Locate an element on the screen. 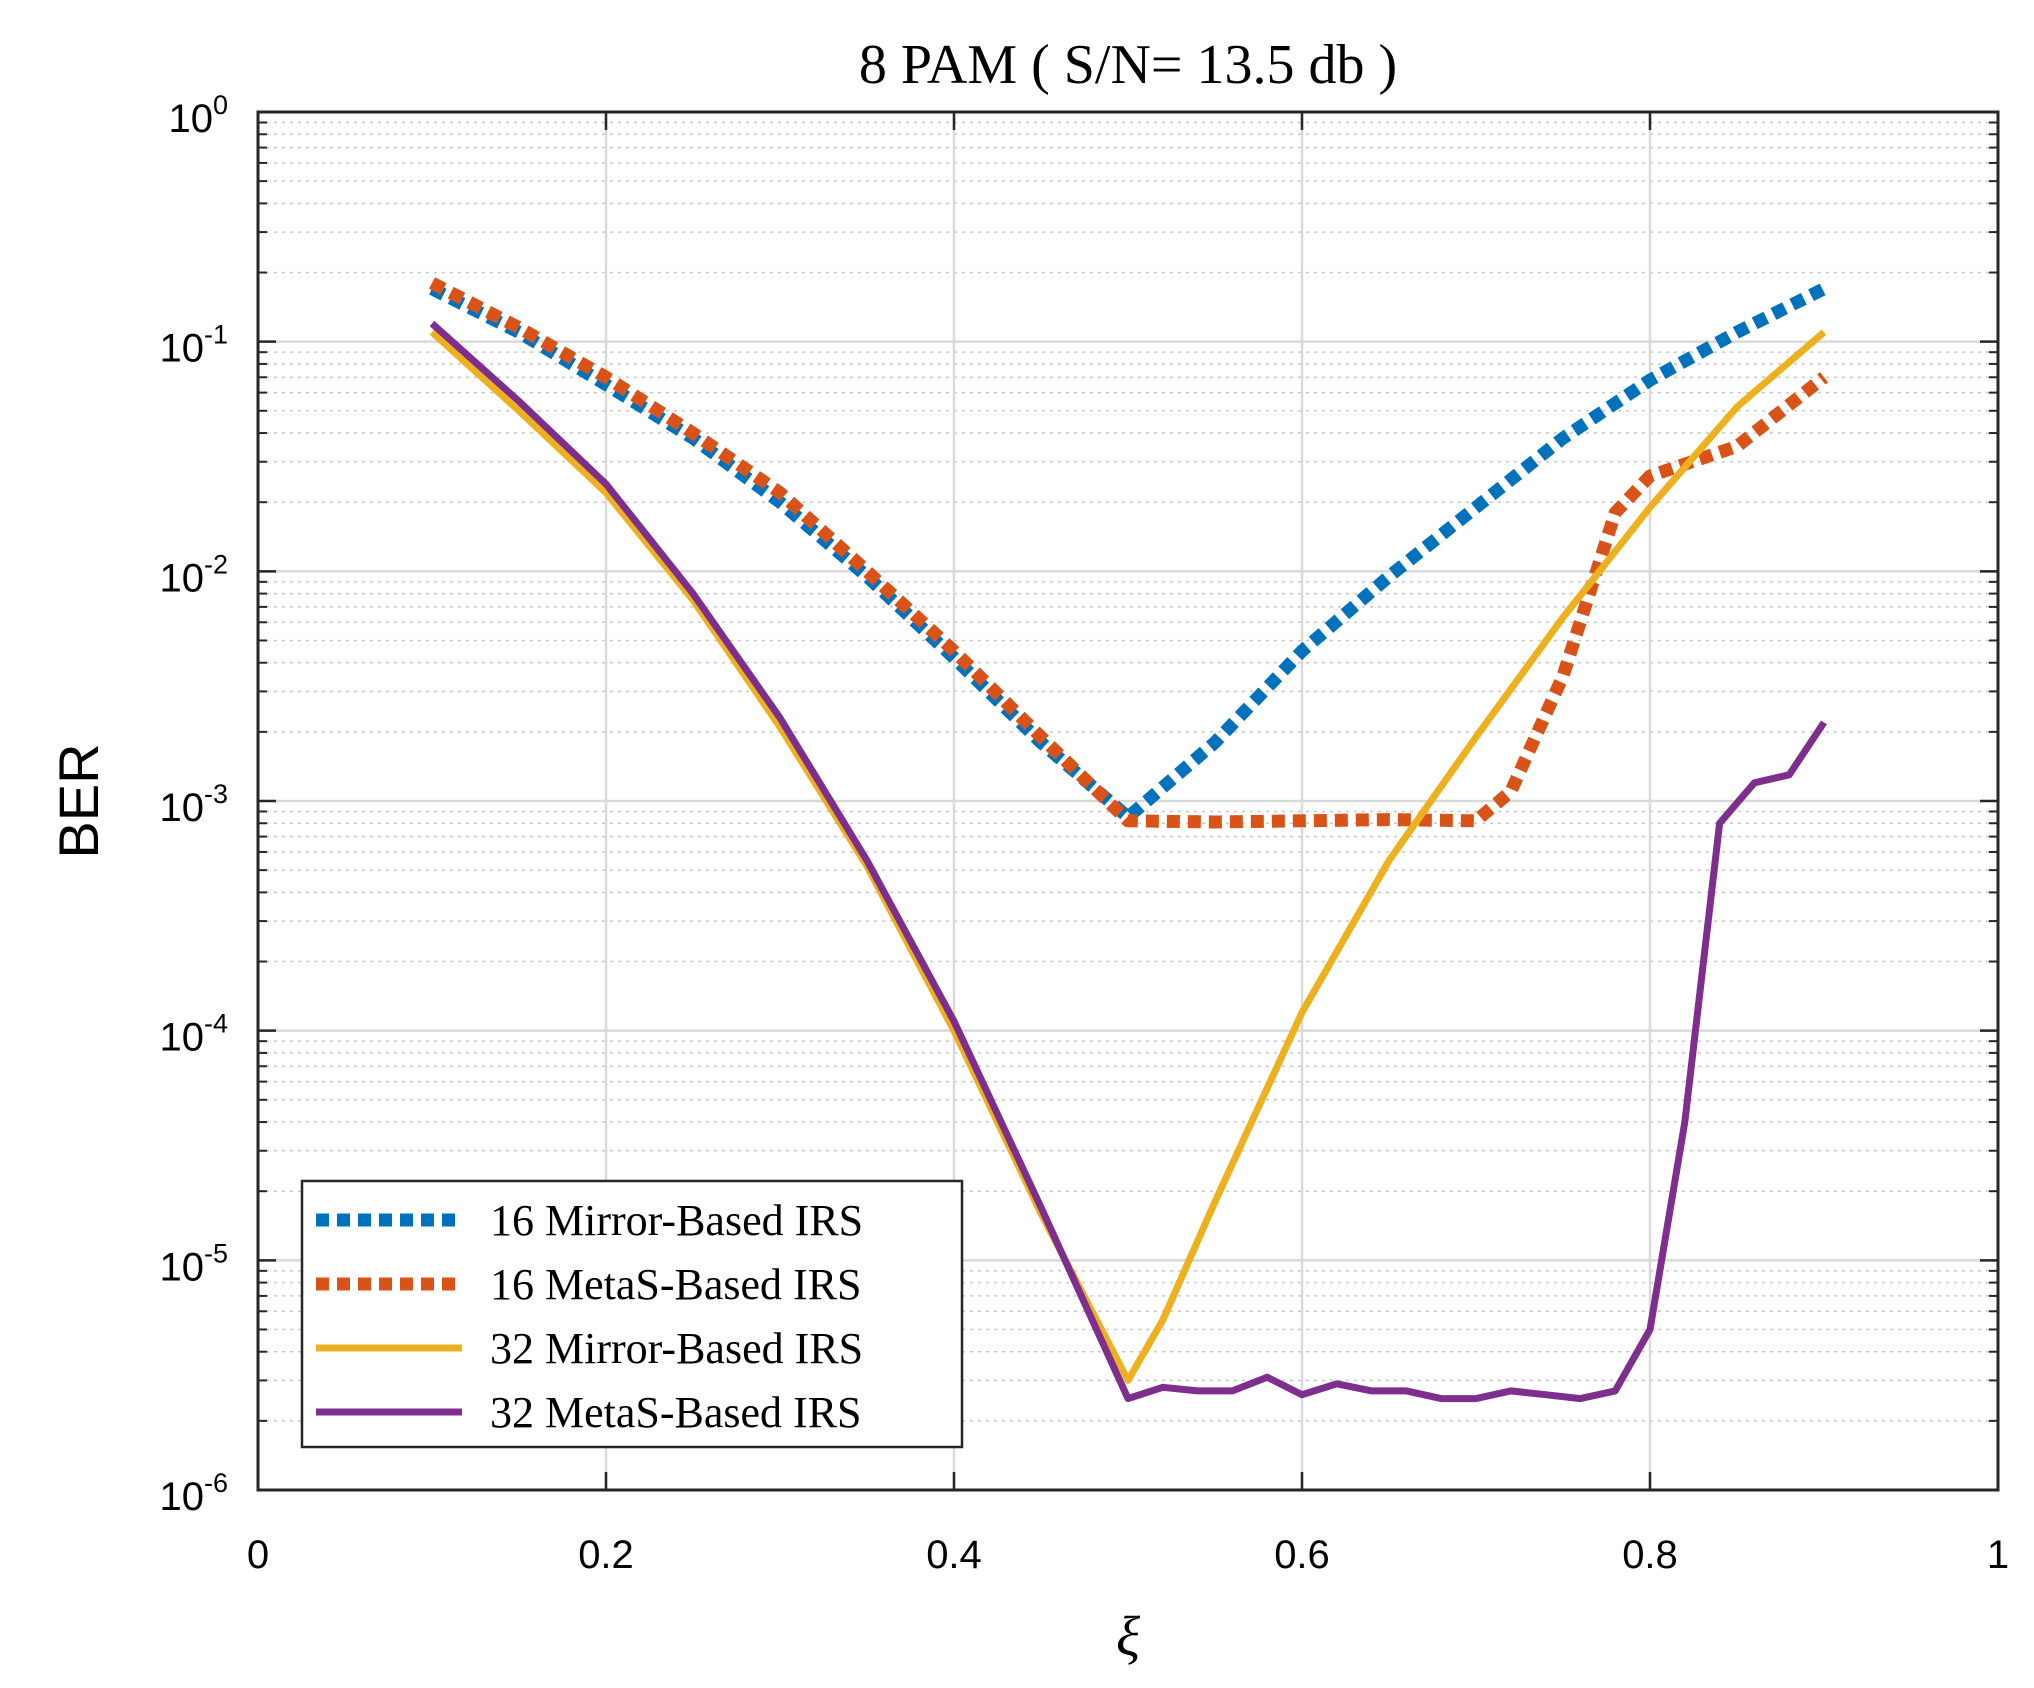 The width and height of the screenshot is (2034, 1688). y-tick-label: 10⁻² is located at coordinates (193, 574).